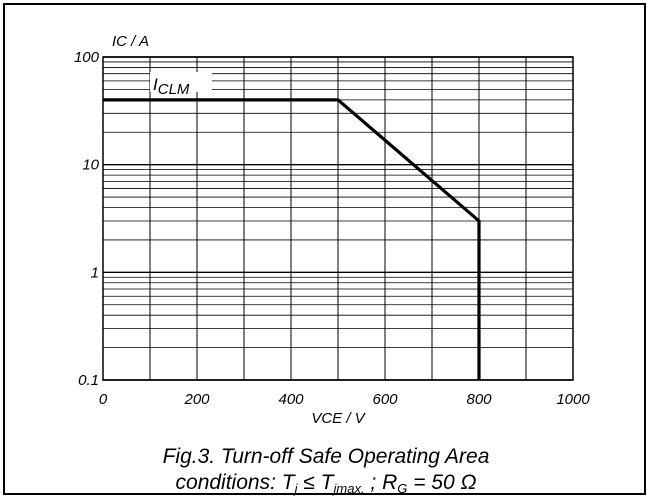 This screenshot has width=651, height=499. Describe the element at coordinates (90, 165) in the screenshot. I see `y-tick-label: 10` at that location.